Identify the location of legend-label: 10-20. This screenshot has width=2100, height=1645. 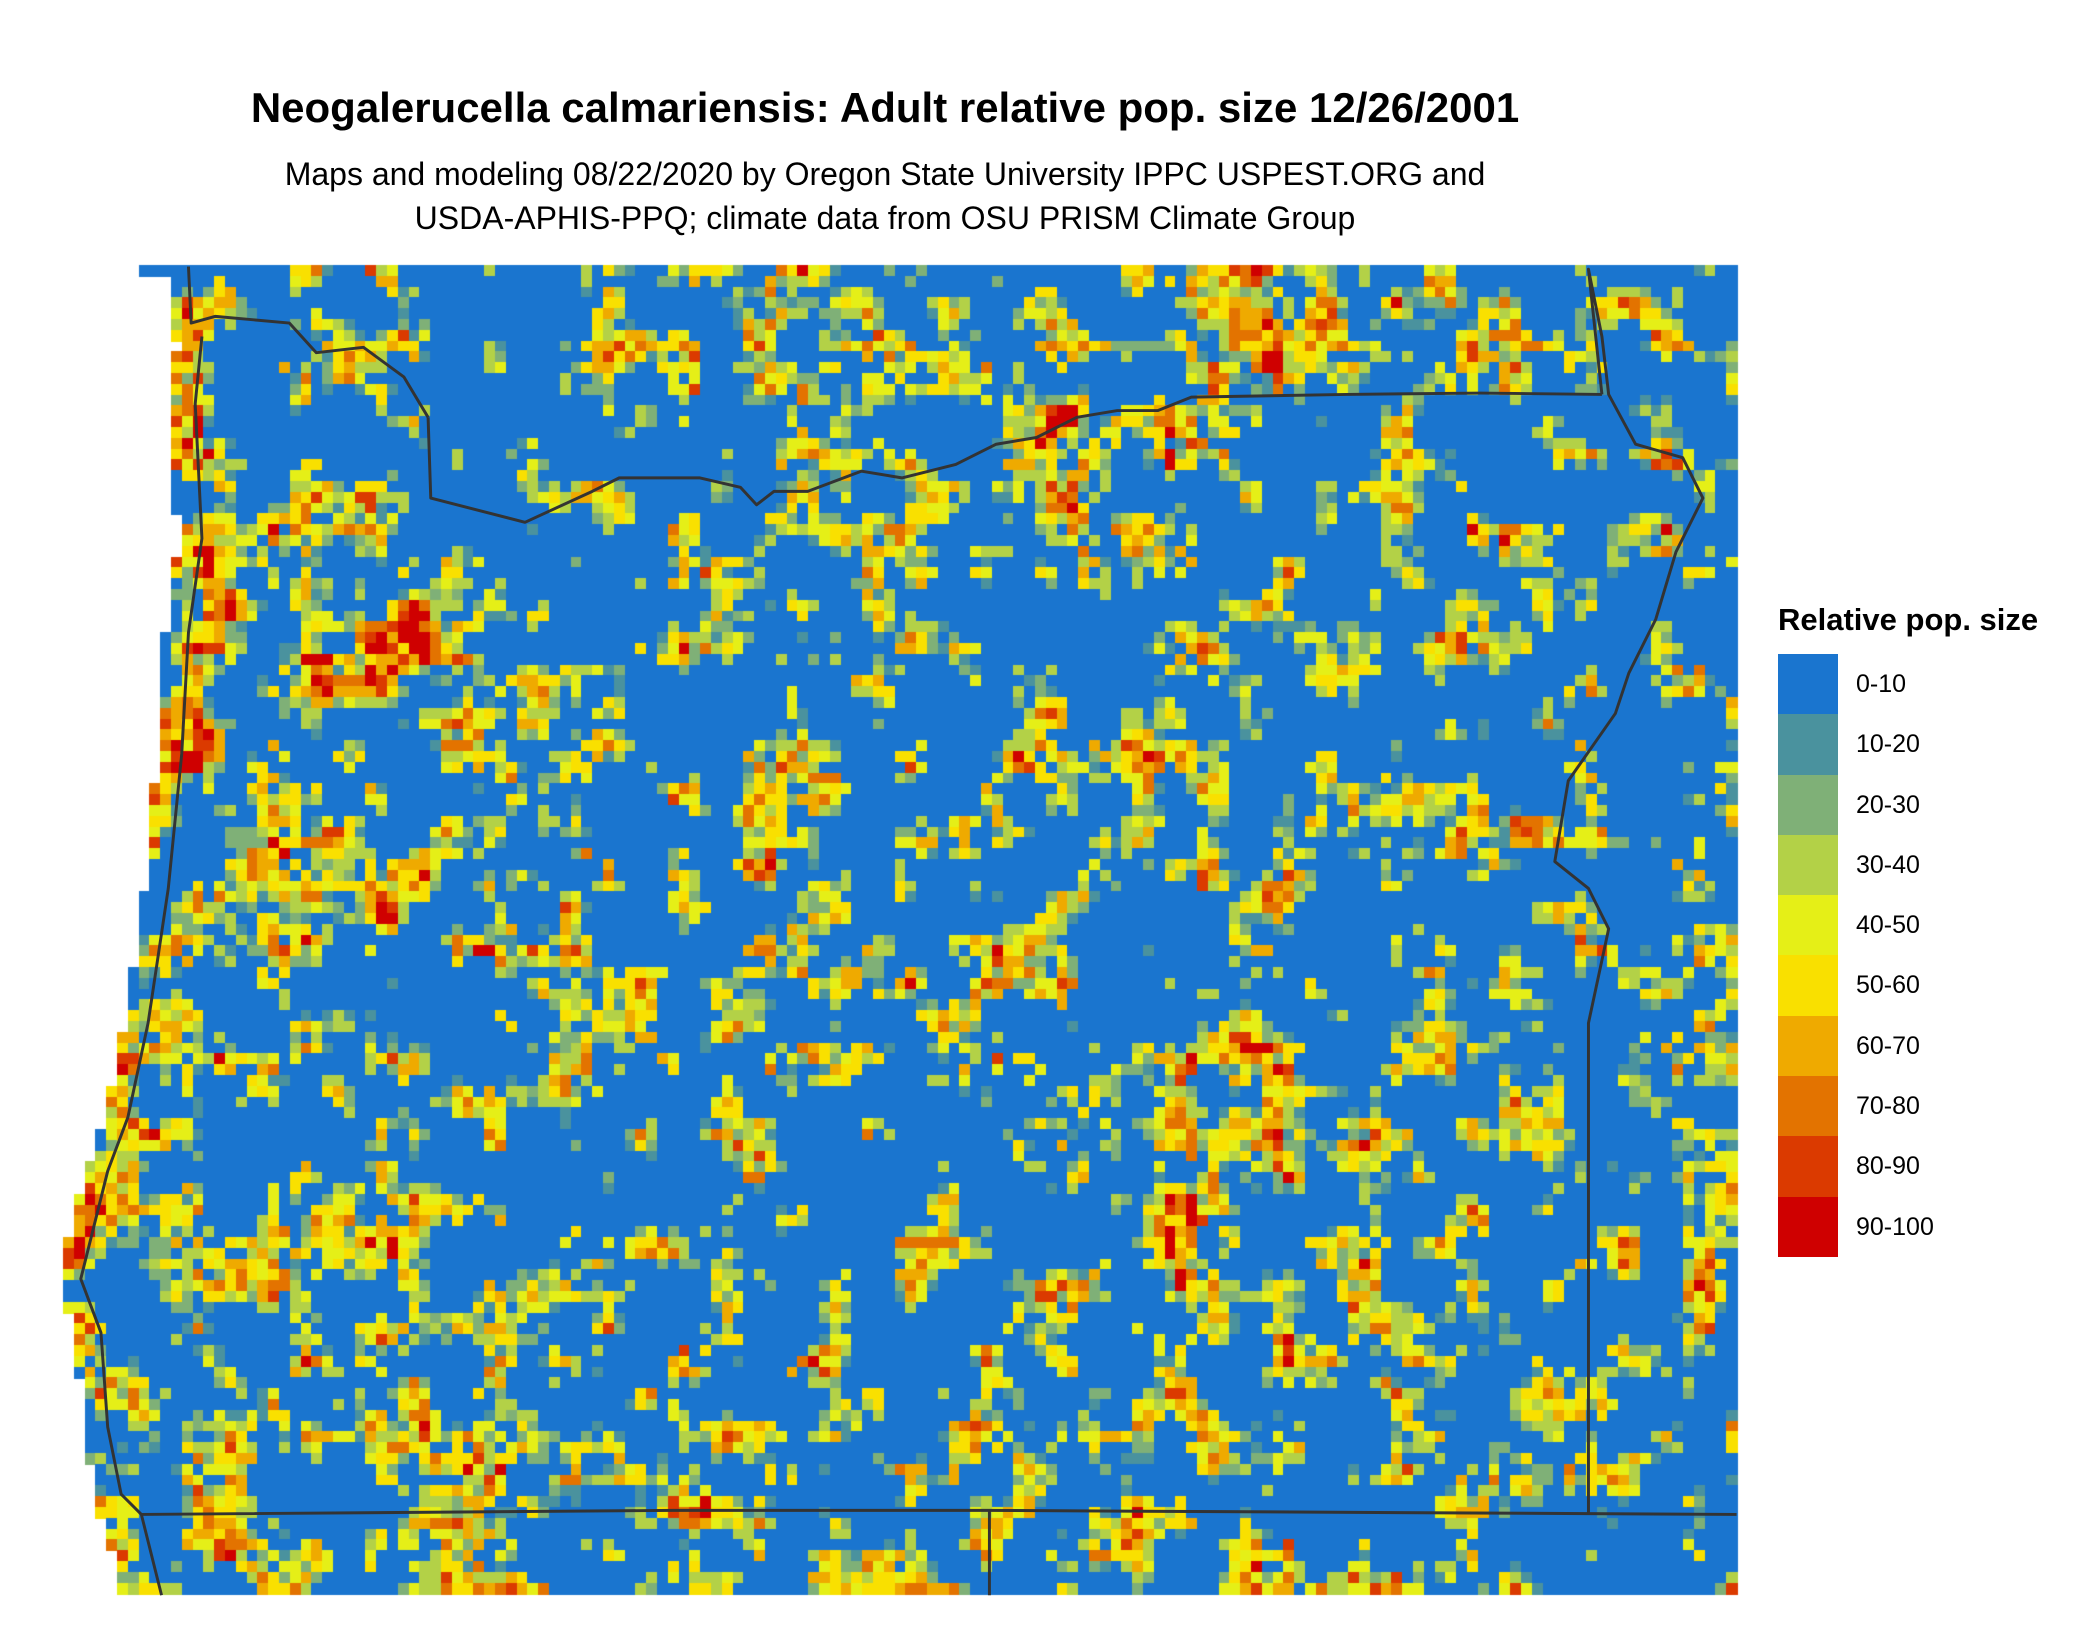
(1888, 744).